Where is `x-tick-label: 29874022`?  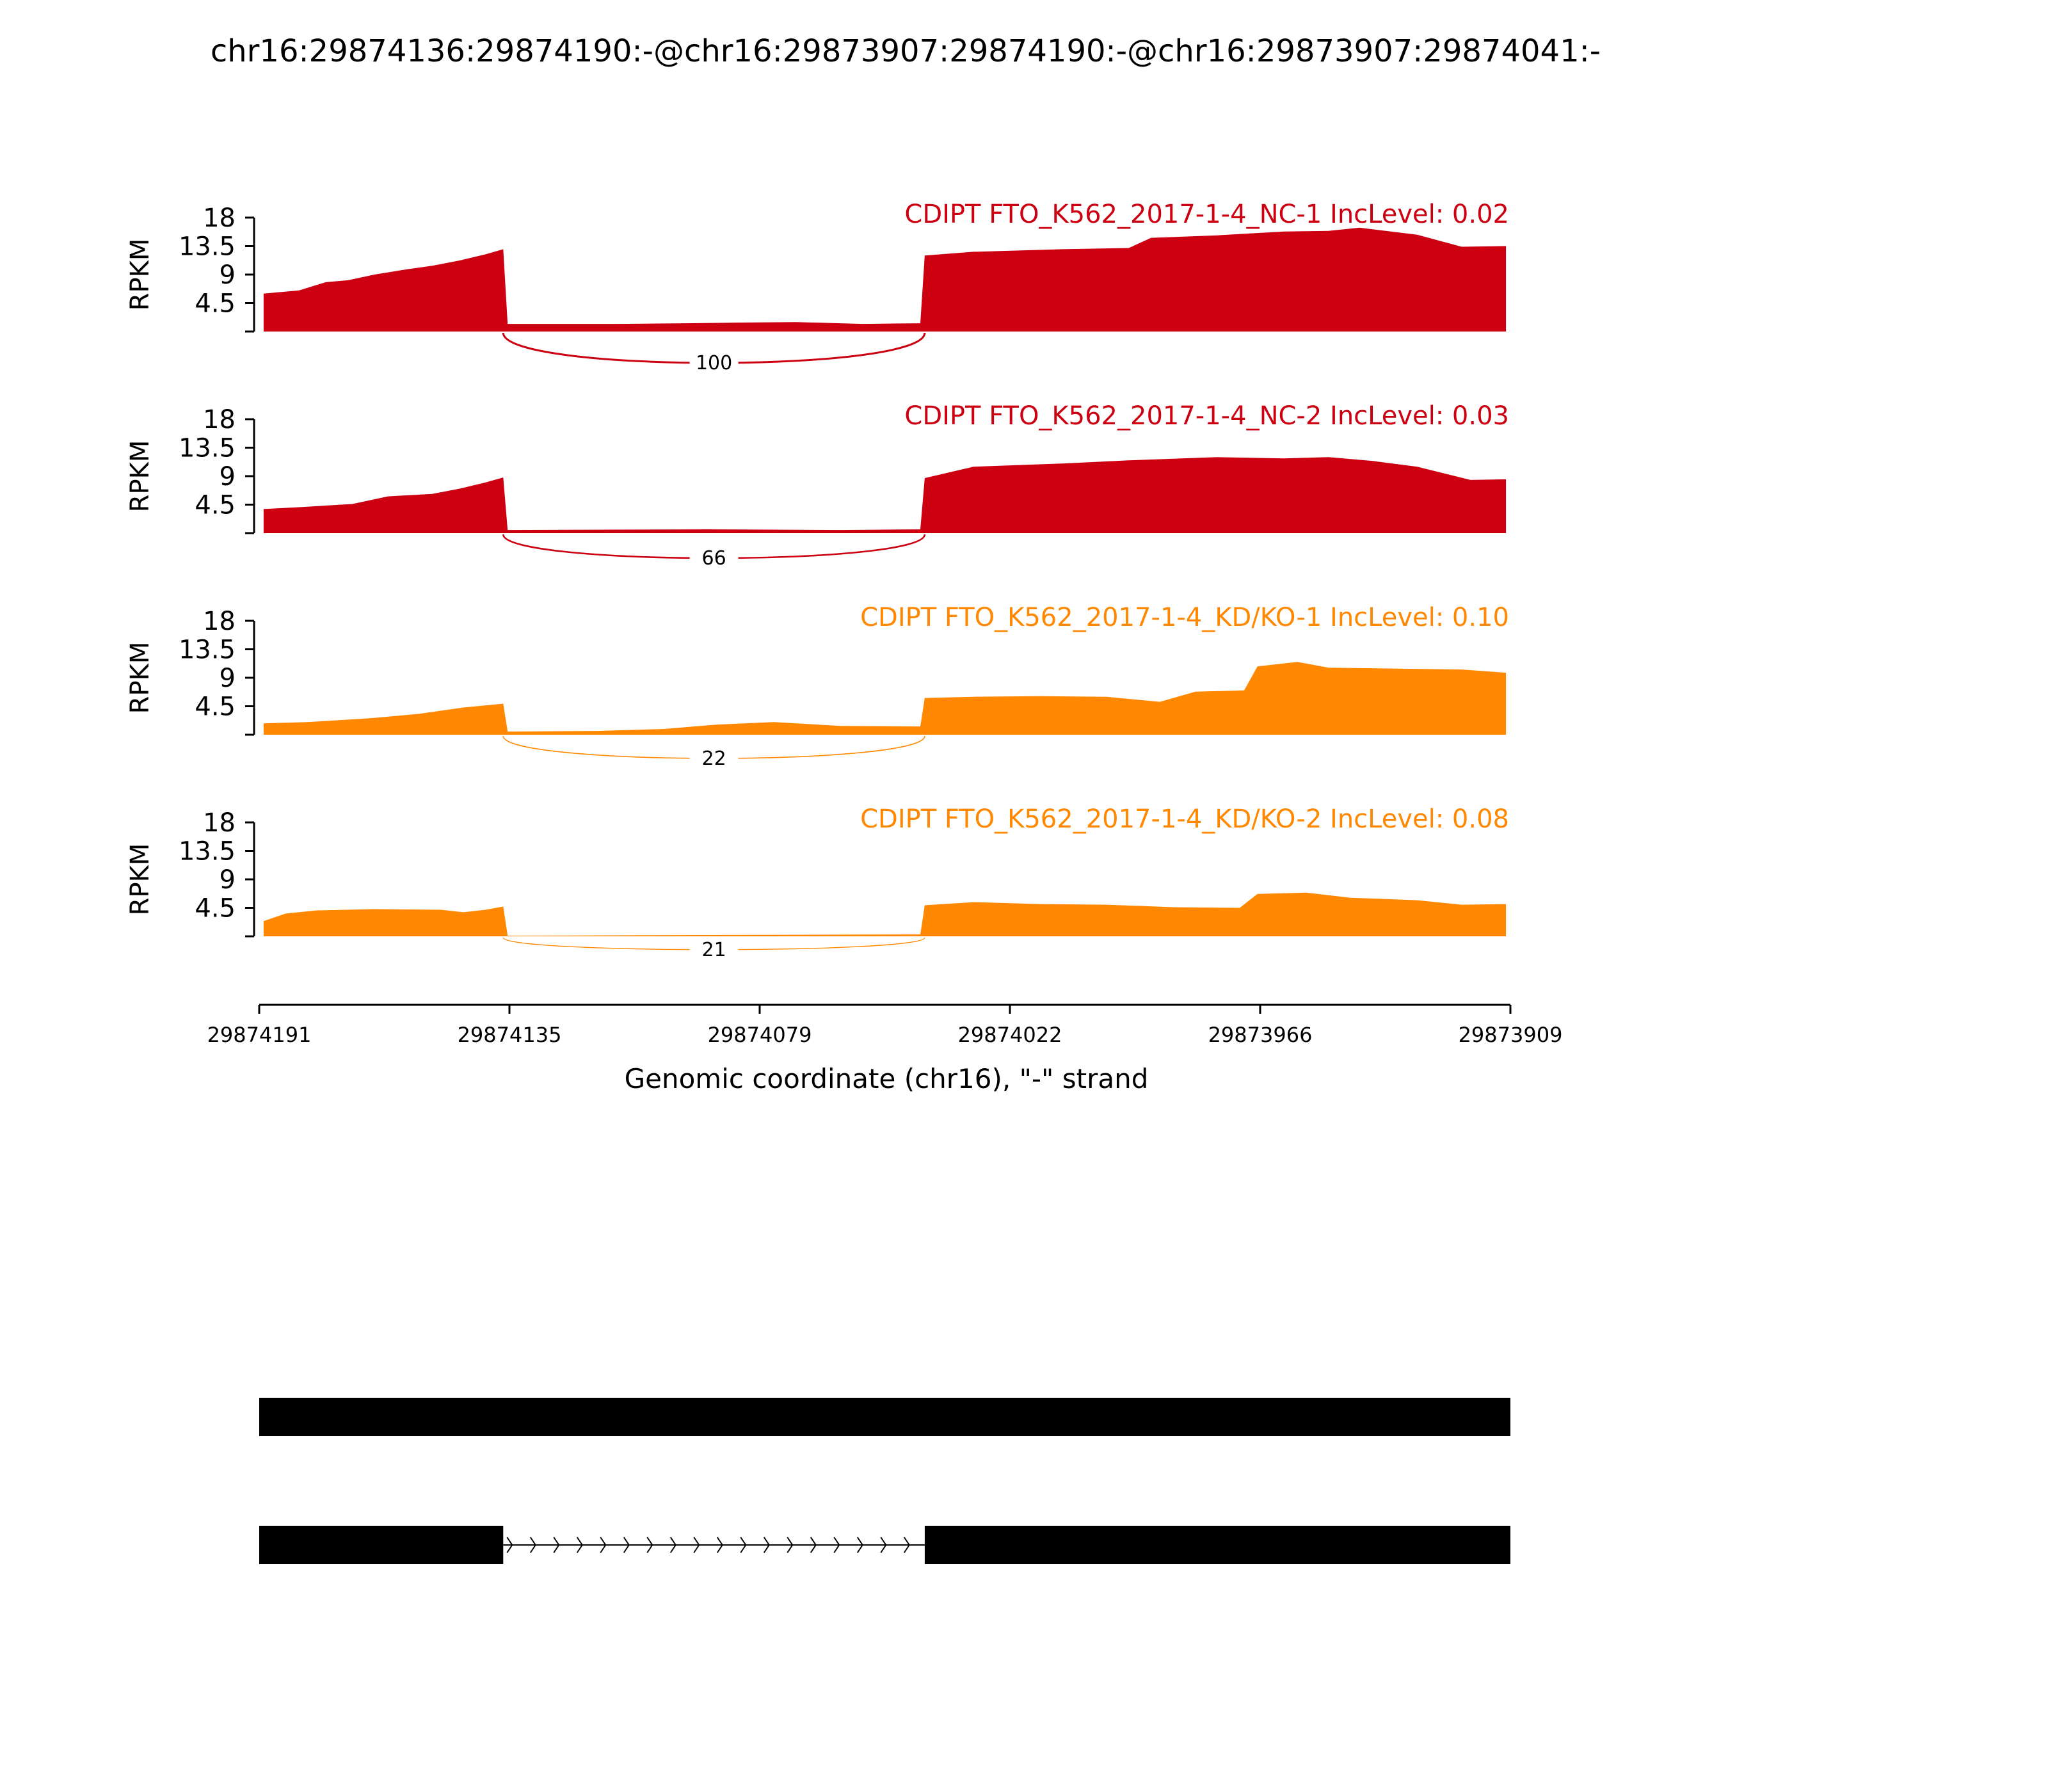
x-tick-label: 29874022 is located at coordinates (1010, 1035).